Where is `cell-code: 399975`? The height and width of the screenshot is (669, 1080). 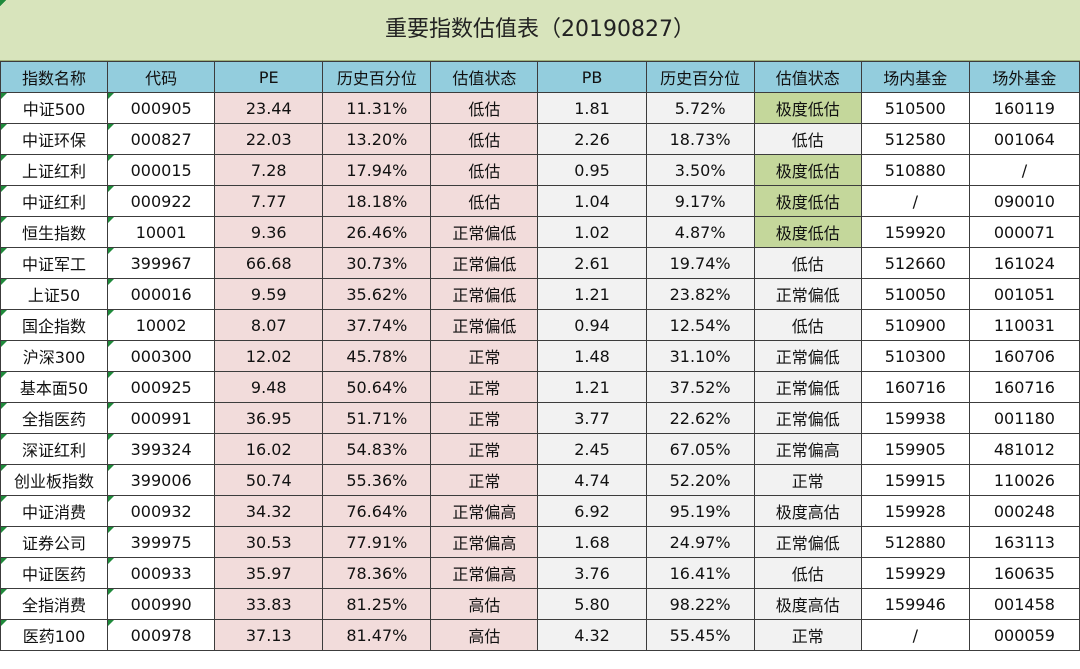
cell-code: 399975 is located at coordinates (161, 542).